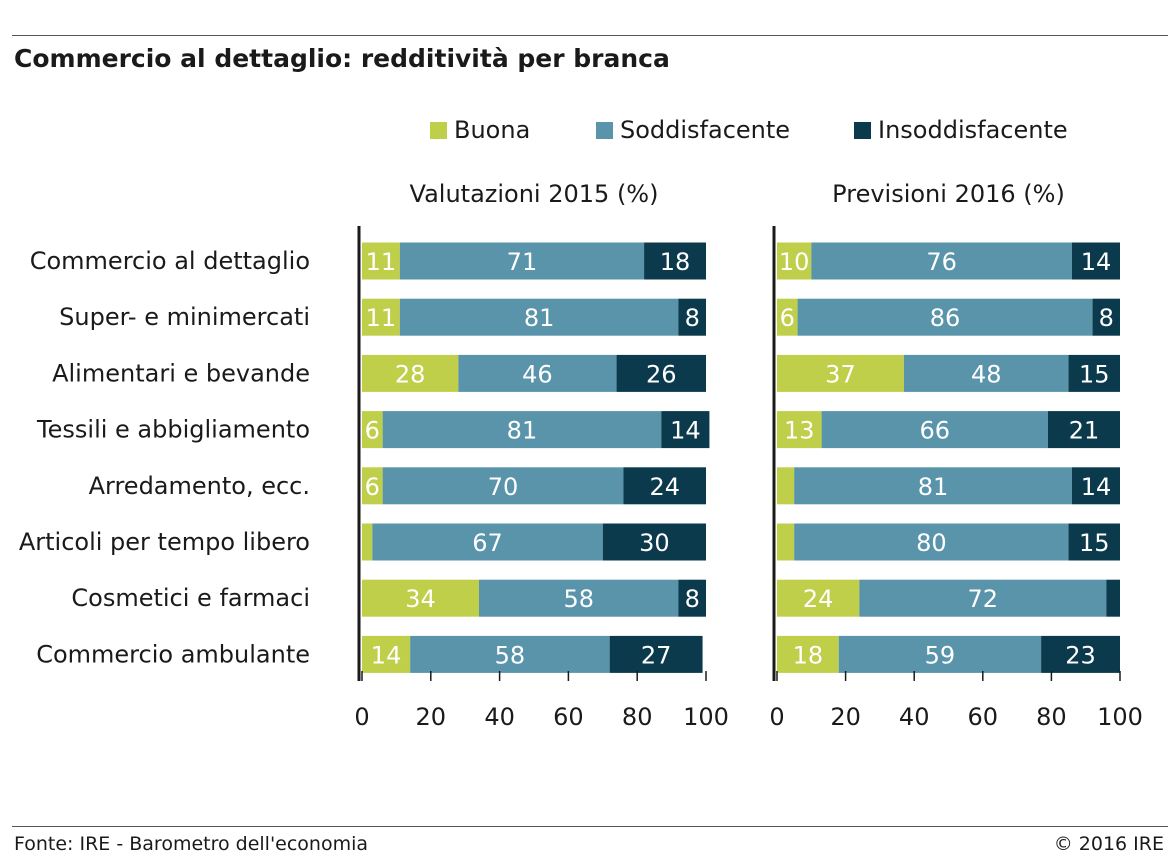 The width and height of the screenshot is (1176, 862). Describe the element at coordinates (568, 717) in the screenshot. I see `x-tick-label-1-60: 60` at that location.